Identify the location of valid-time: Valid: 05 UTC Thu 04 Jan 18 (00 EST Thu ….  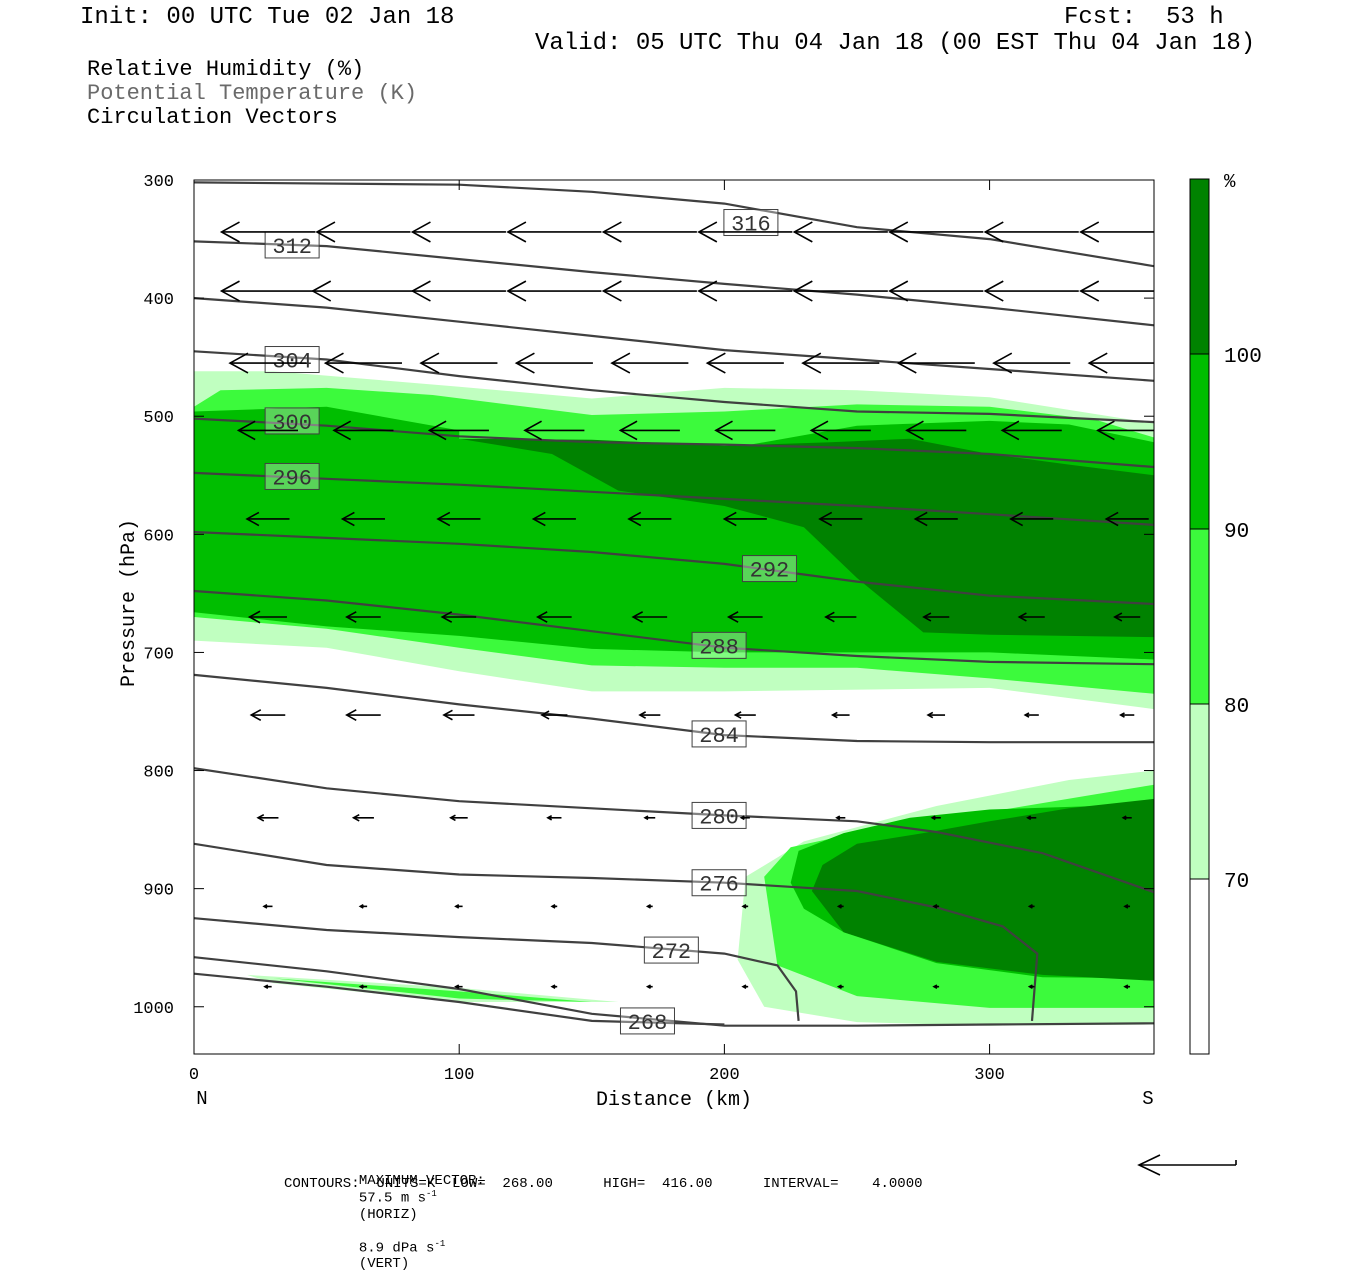
(895, 43).